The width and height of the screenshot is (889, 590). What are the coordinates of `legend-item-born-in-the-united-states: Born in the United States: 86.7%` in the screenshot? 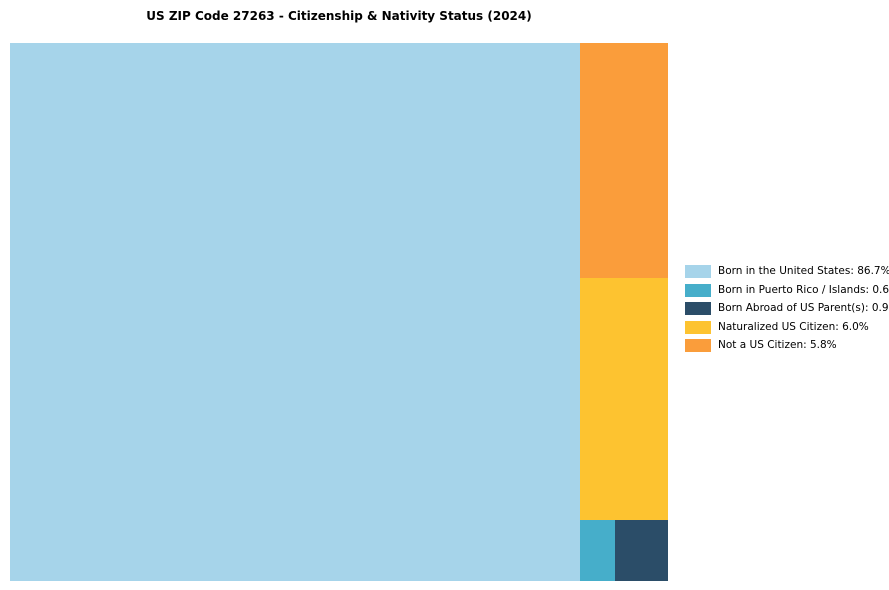 It's located at (787, 271).